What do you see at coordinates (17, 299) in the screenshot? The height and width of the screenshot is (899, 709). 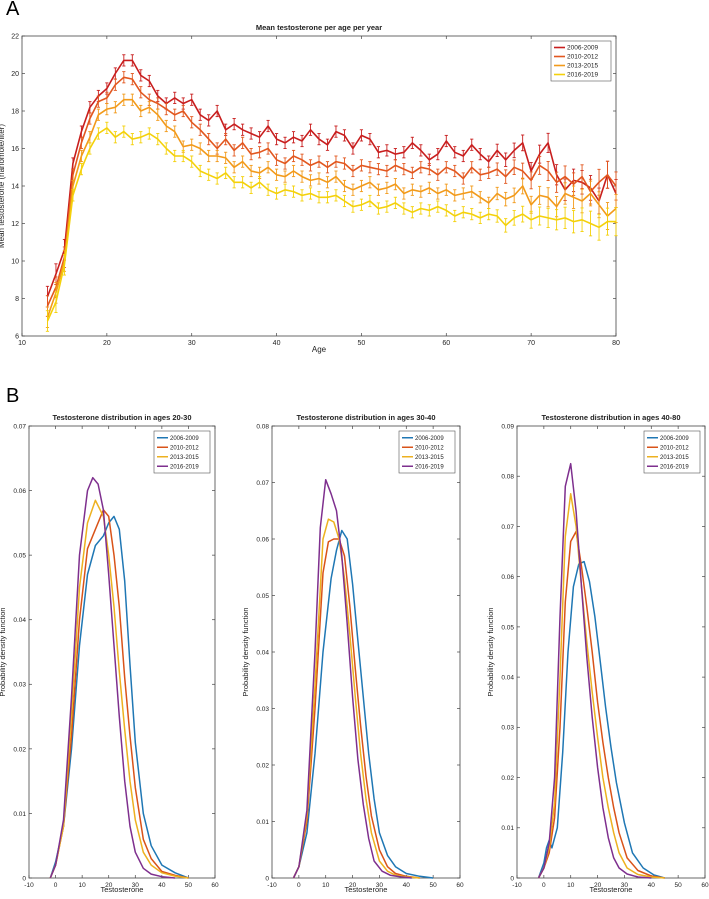 I see `y-tick-label: 8` at bounding box center [17, 299].